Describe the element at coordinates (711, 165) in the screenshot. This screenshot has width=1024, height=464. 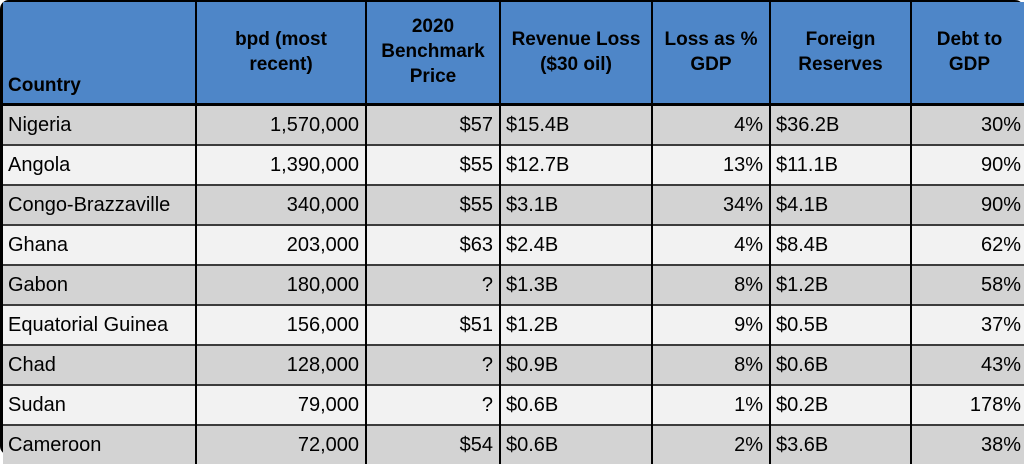
I see `cell-loss-pct-gdp: 13%` at that location.